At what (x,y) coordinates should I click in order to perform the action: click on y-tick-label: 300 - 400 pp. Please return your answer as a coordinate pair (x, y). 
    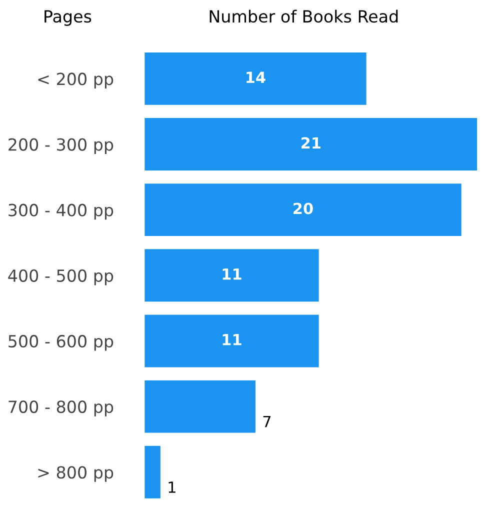
    Looking at the image, I should click on (61, 212).